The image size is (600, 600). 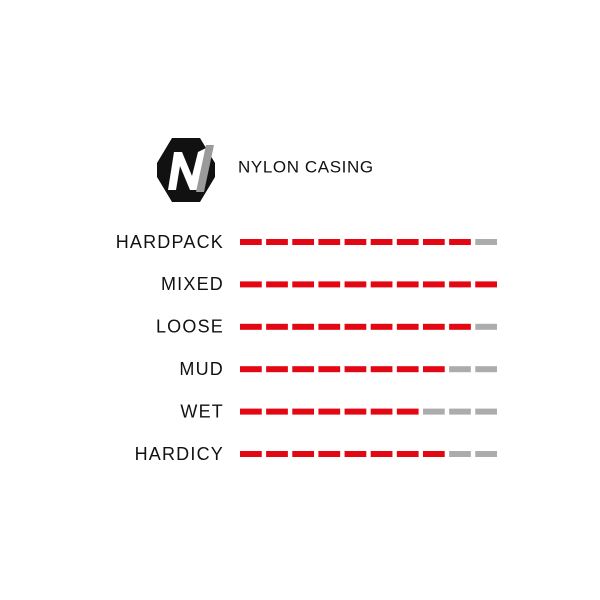 What do you see at coordinates (170, 242) in the screenshot?
I see `category-label: HARDPACK` at bounding box center [170, 242].